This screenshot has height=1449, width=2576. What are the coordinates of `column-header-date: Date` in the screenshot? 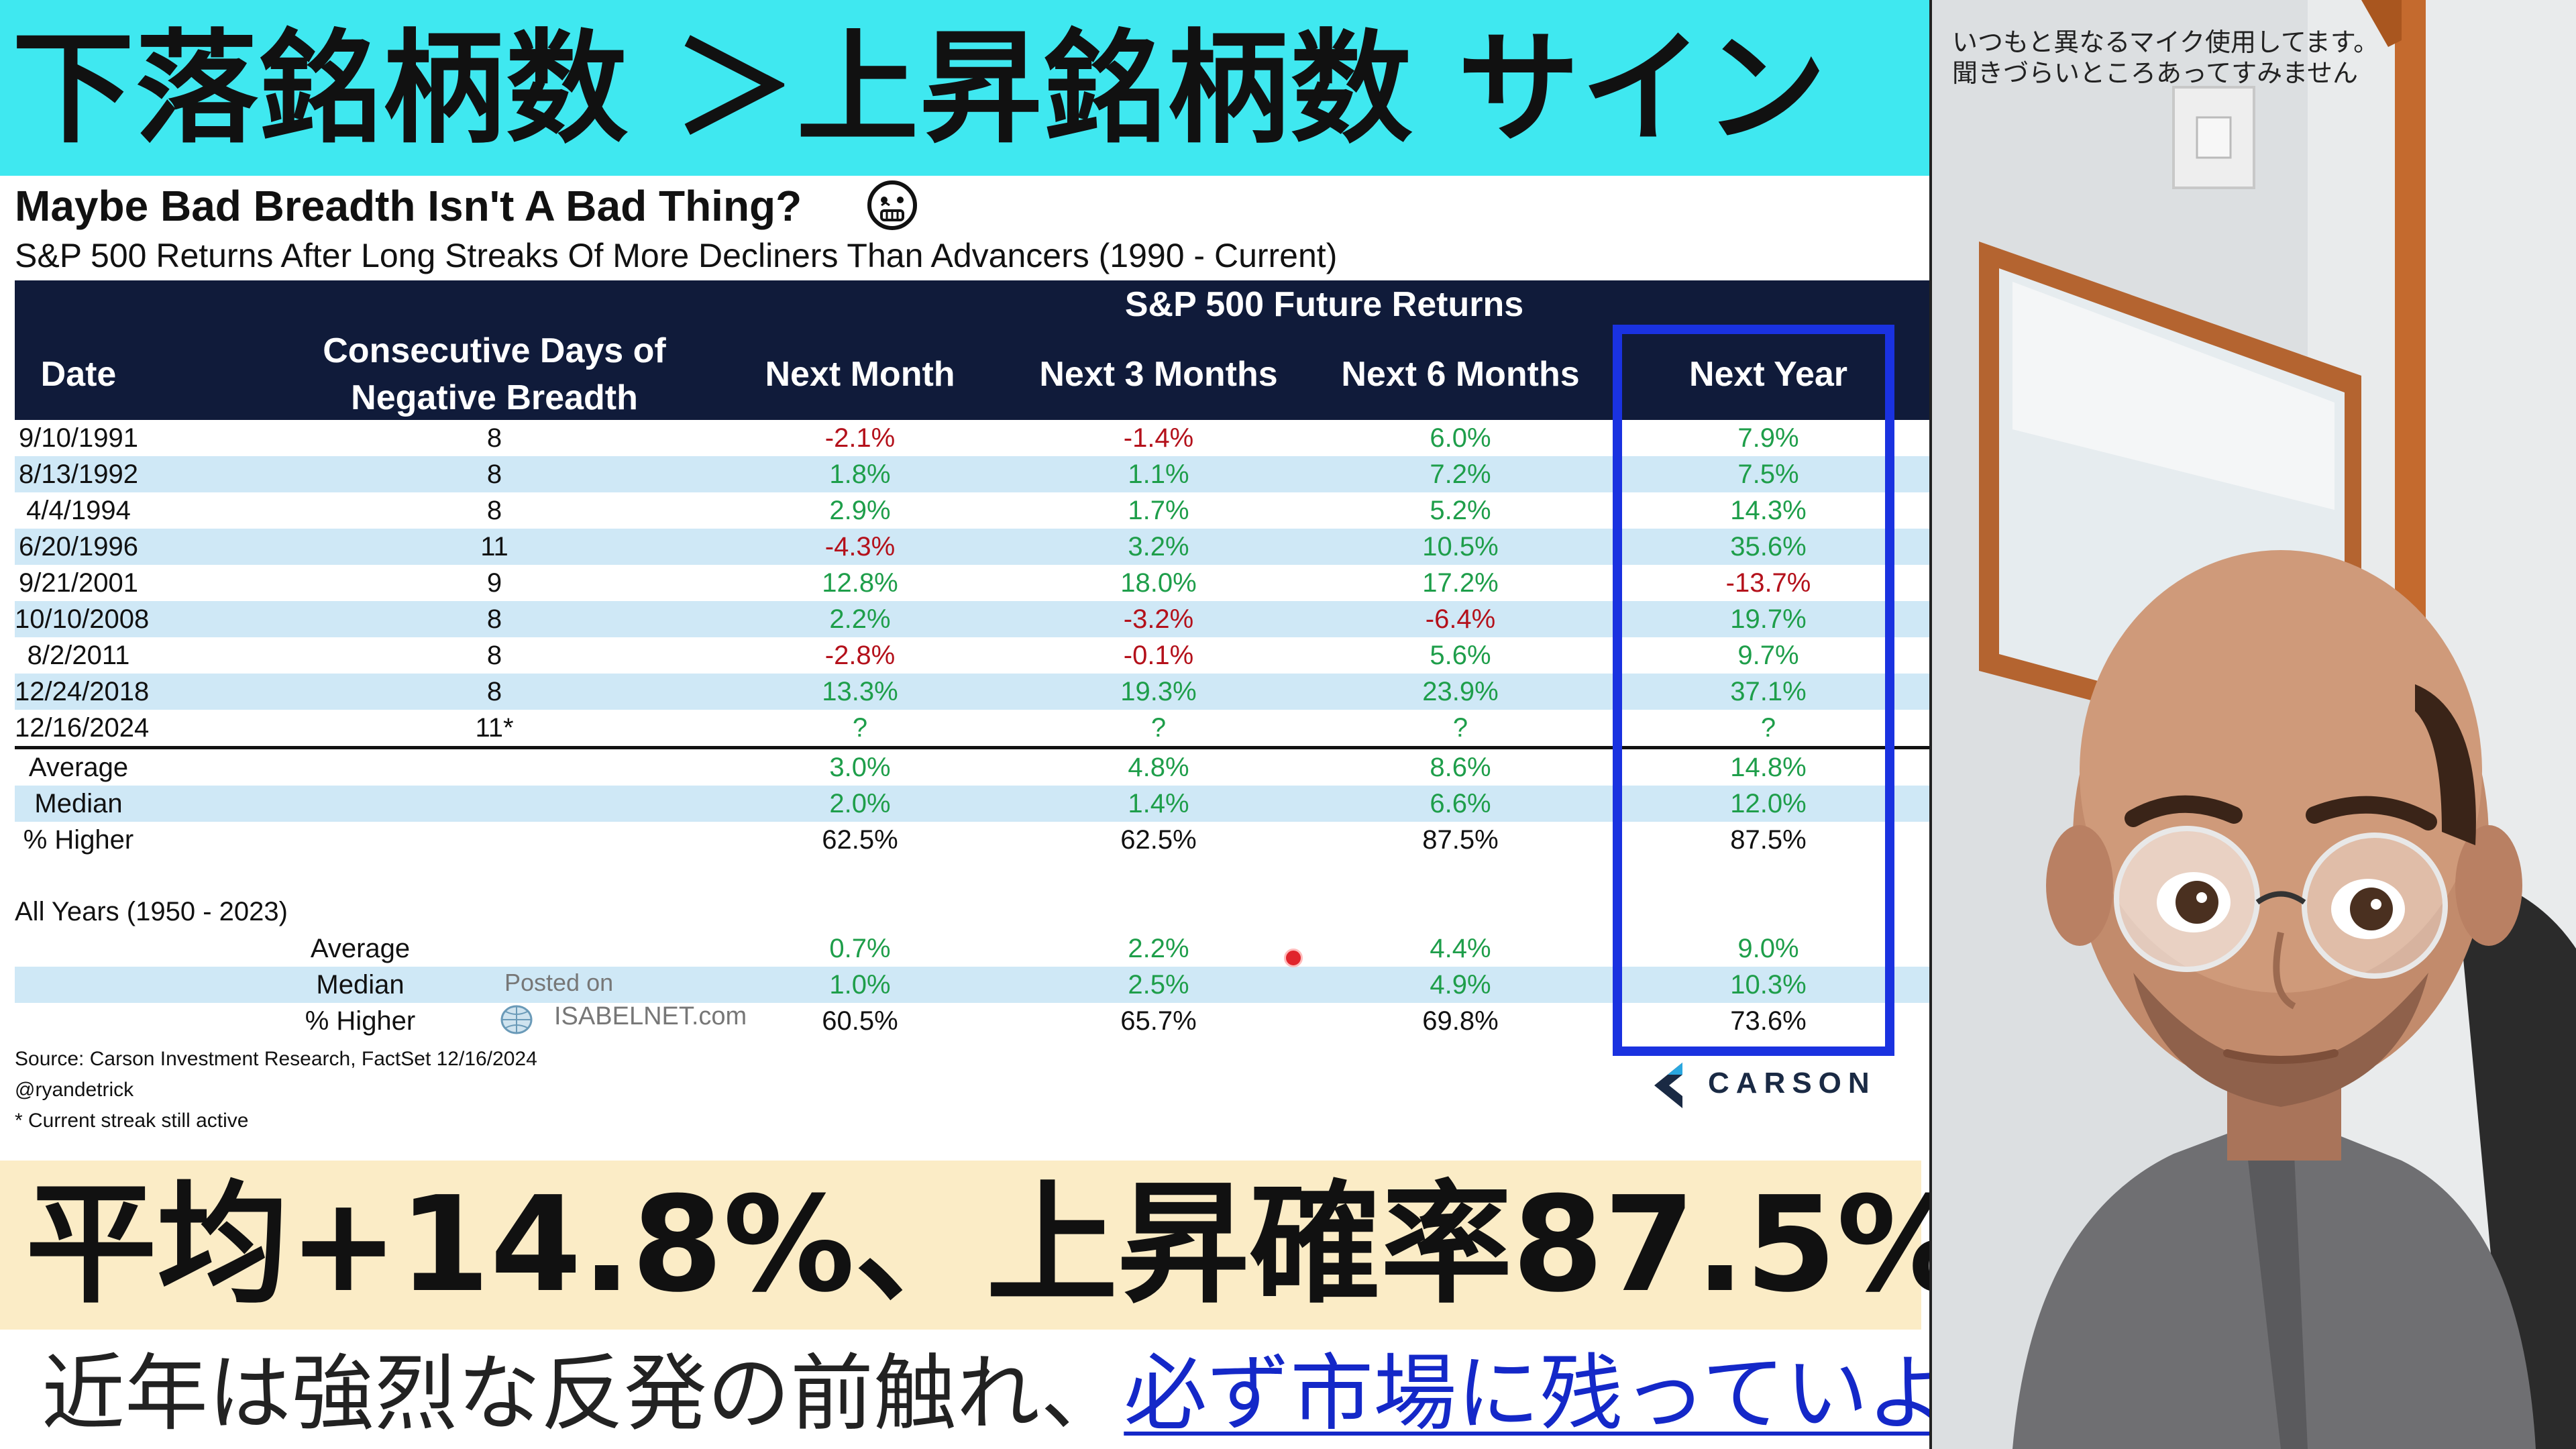 It's located at (78, 374).